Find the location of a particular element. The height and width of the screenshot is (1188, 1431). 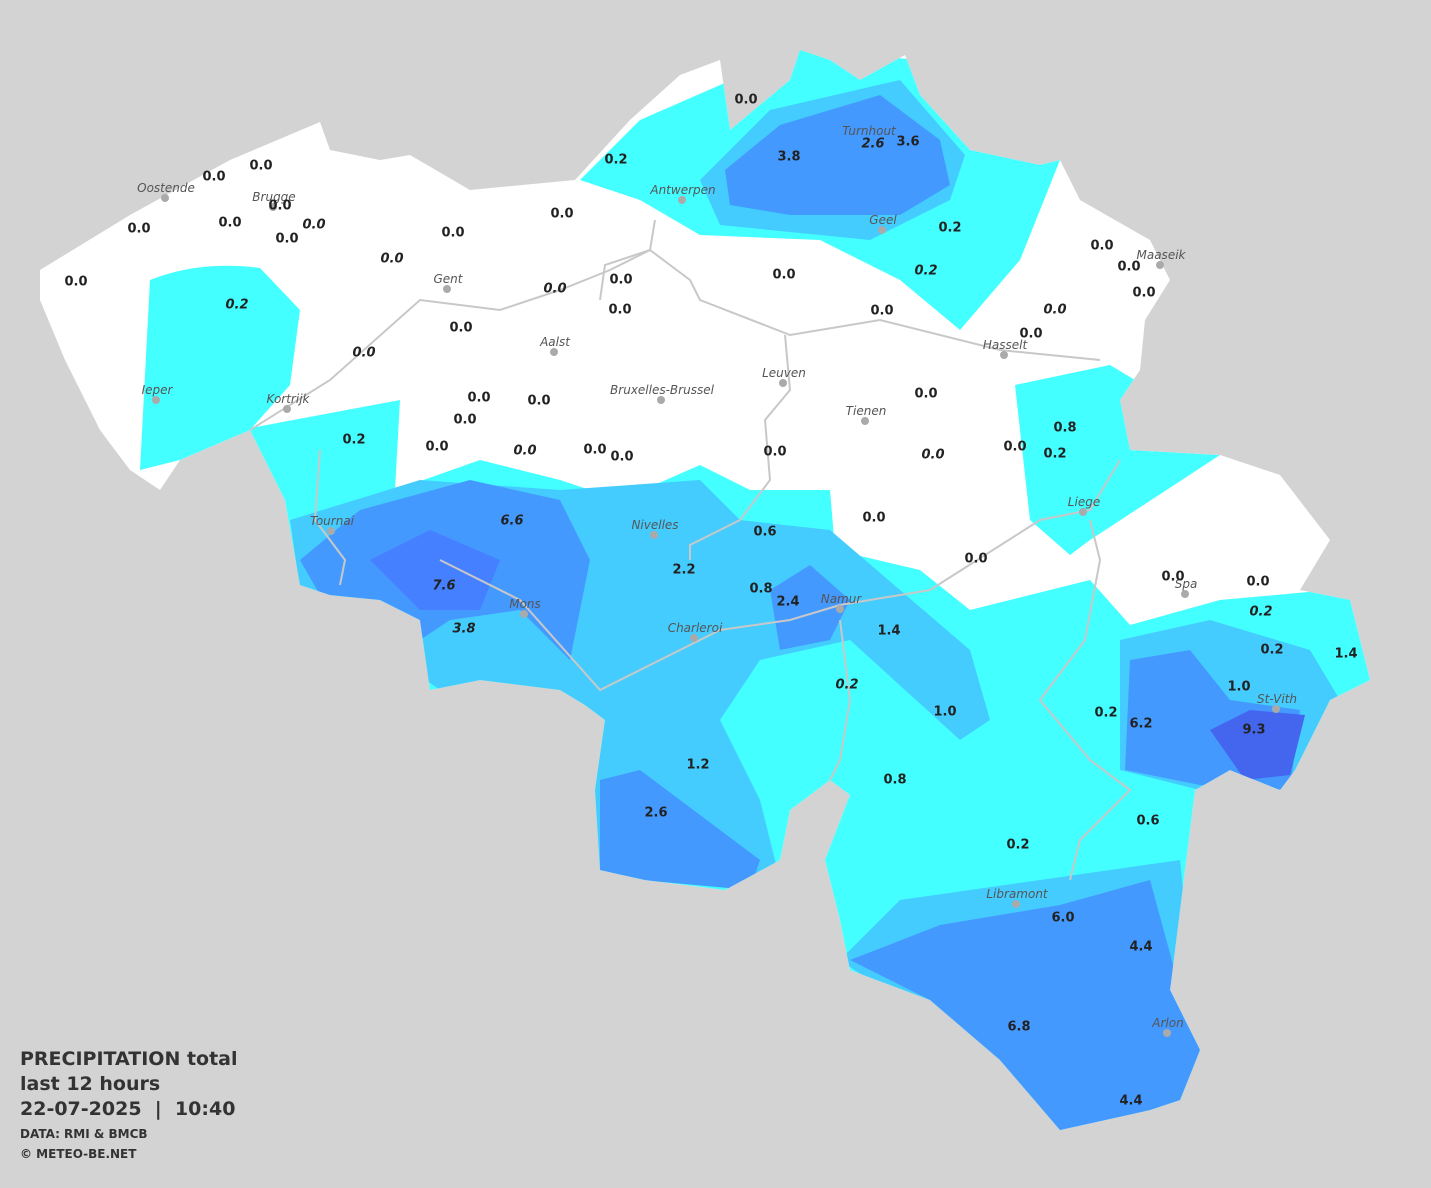

reading-value: 6.6 is located at coordinates (511, 521).